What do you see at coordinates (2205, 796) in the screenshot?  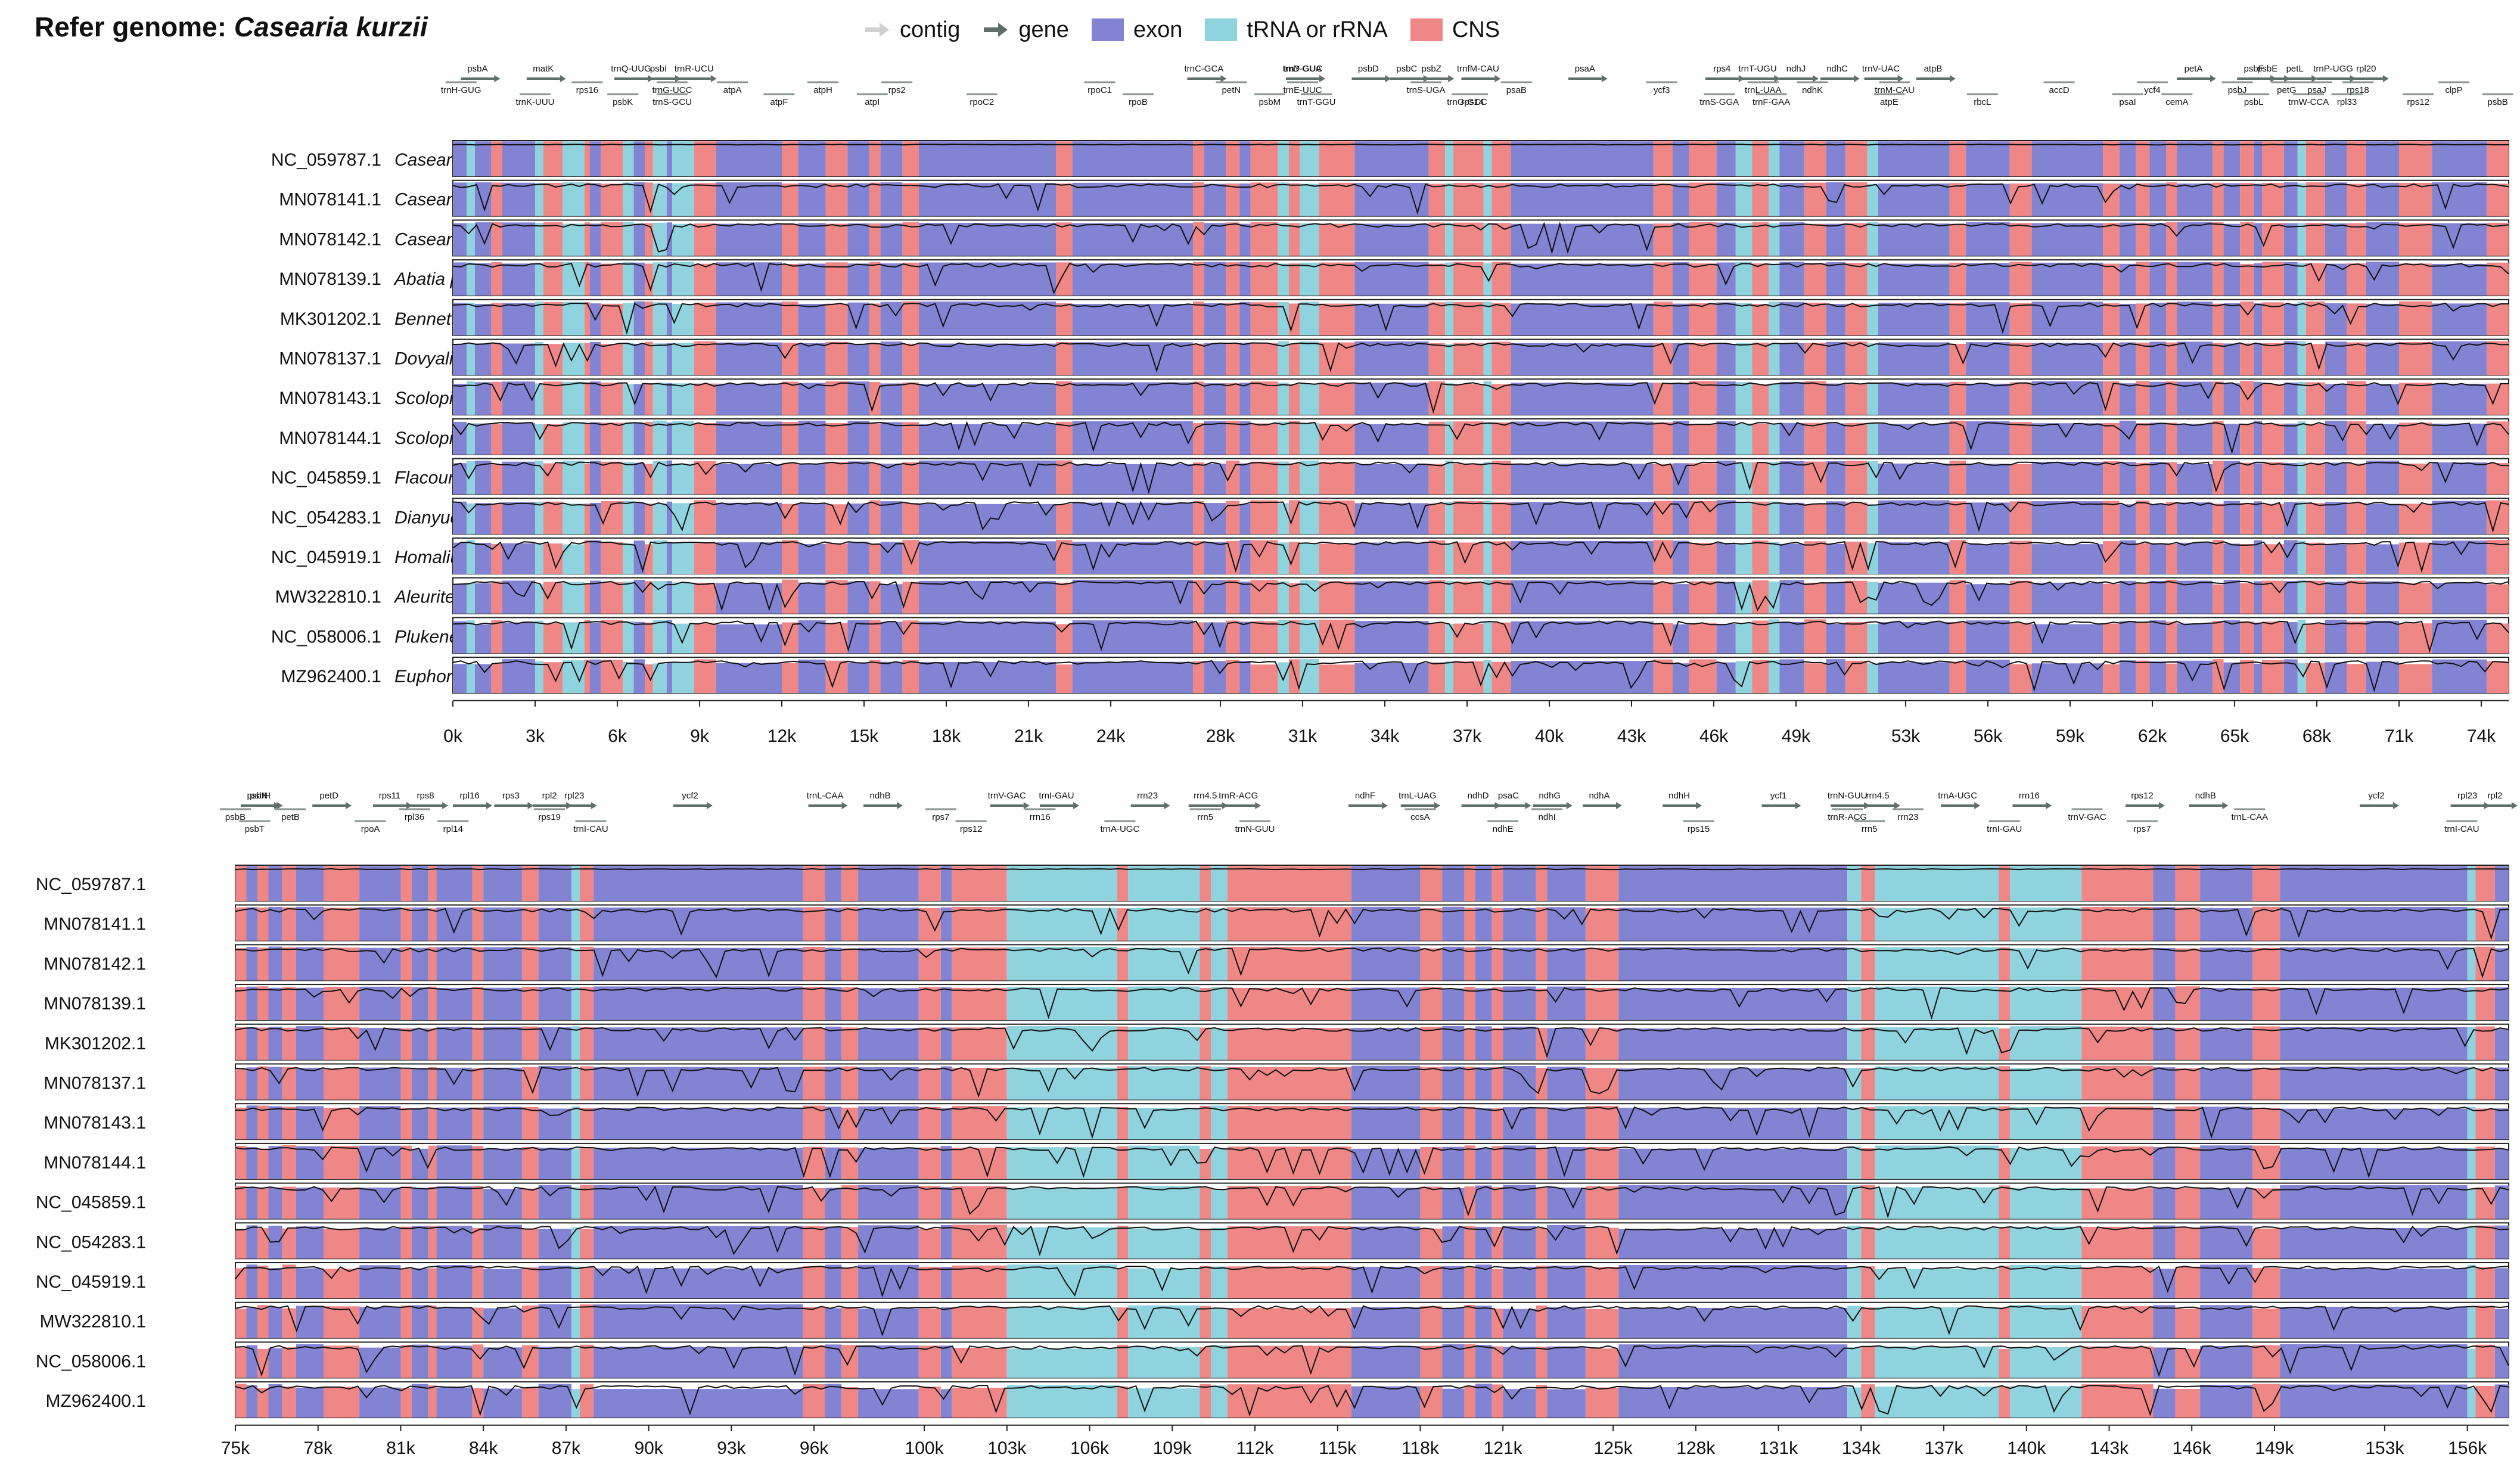 I see `gene-label: ndhB` at bounding box center [2205, 796].